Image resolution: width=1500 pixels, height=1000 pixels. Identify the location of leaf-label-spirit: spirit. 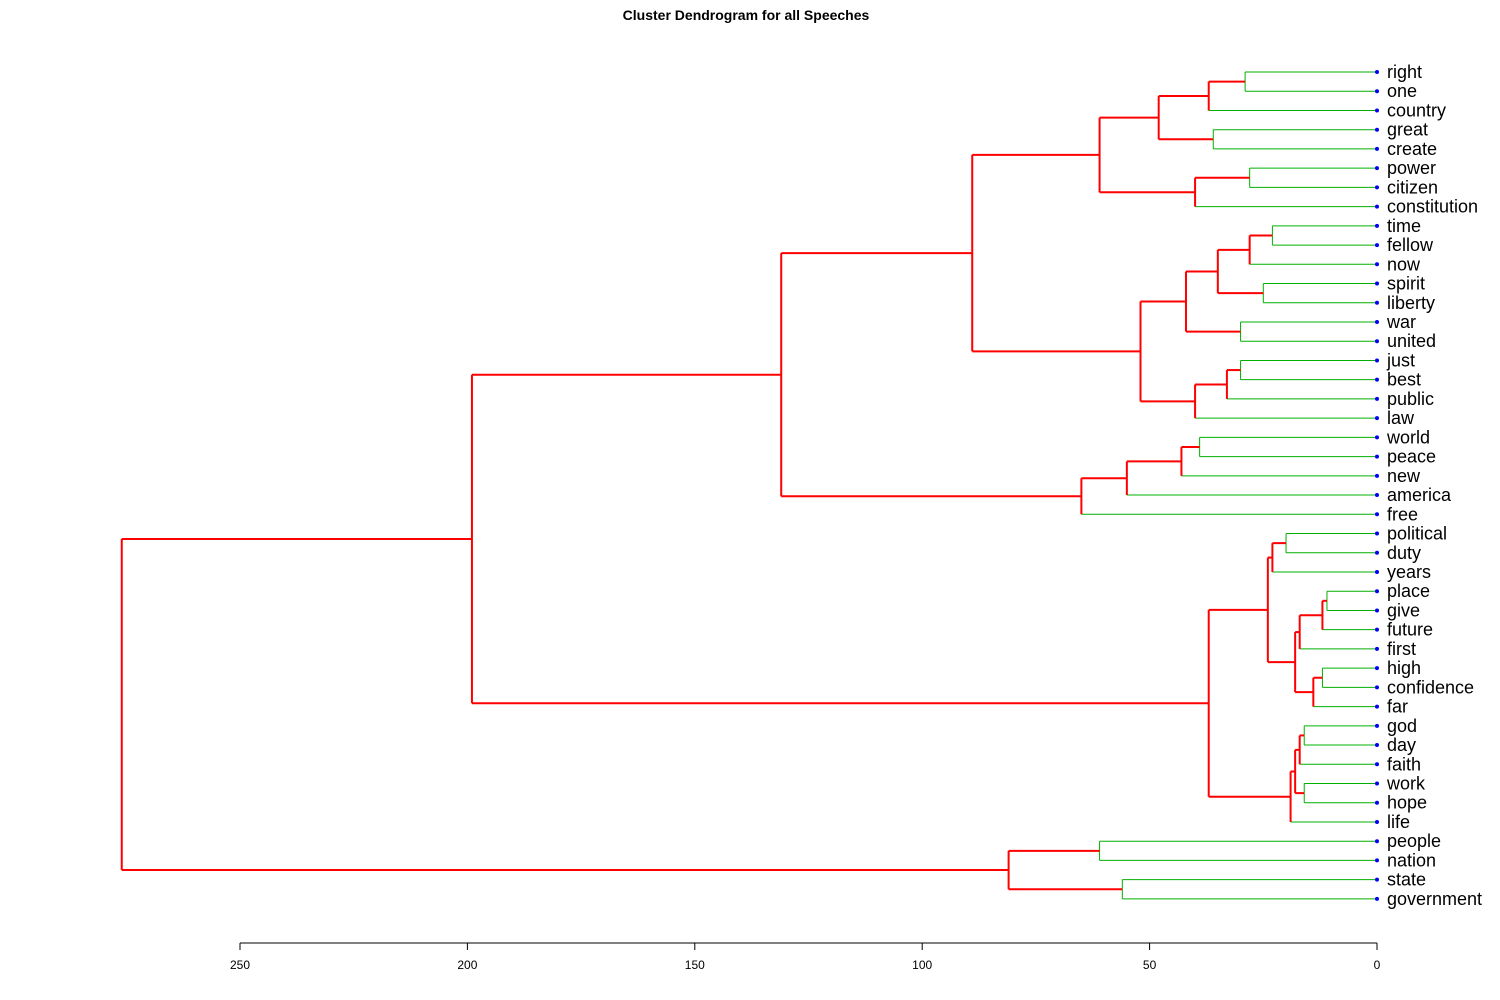
(1406, 284).